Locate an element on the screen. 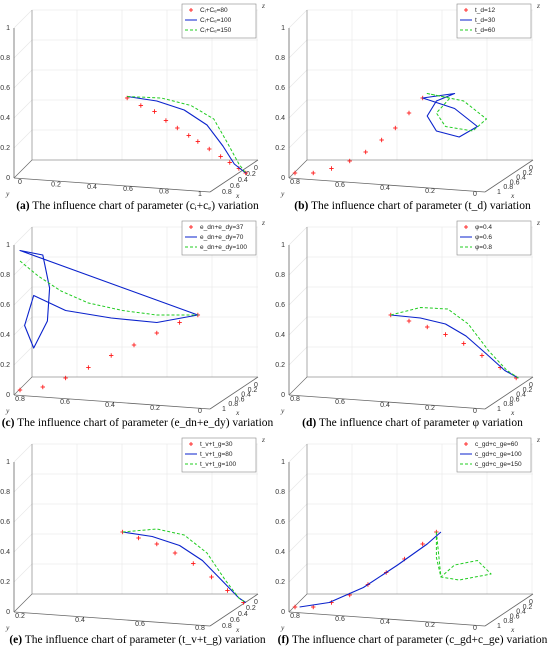 This screenshot has width=550, height=651. legend-label: Cᵢ+Cₑ=100 is located at coordinates (216, 20).